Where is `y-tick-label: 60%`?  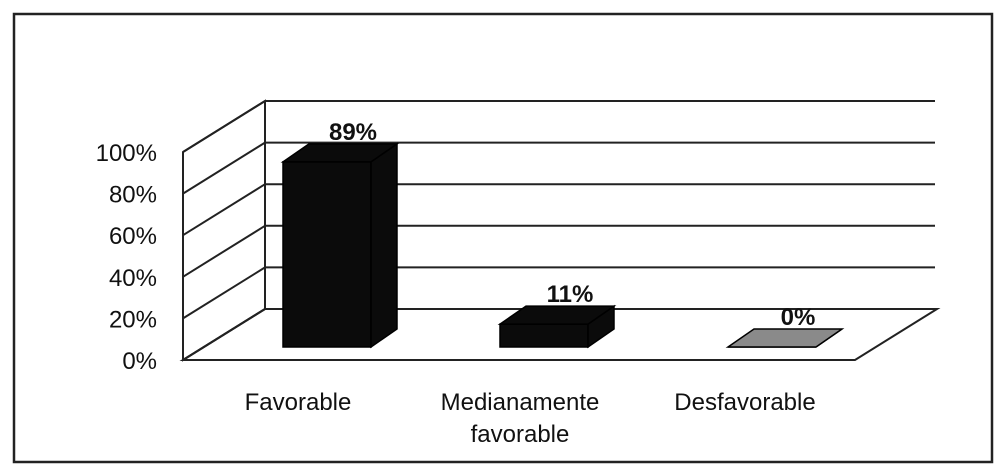 y-tick-label: 60% is located at coordinates (133, 236).